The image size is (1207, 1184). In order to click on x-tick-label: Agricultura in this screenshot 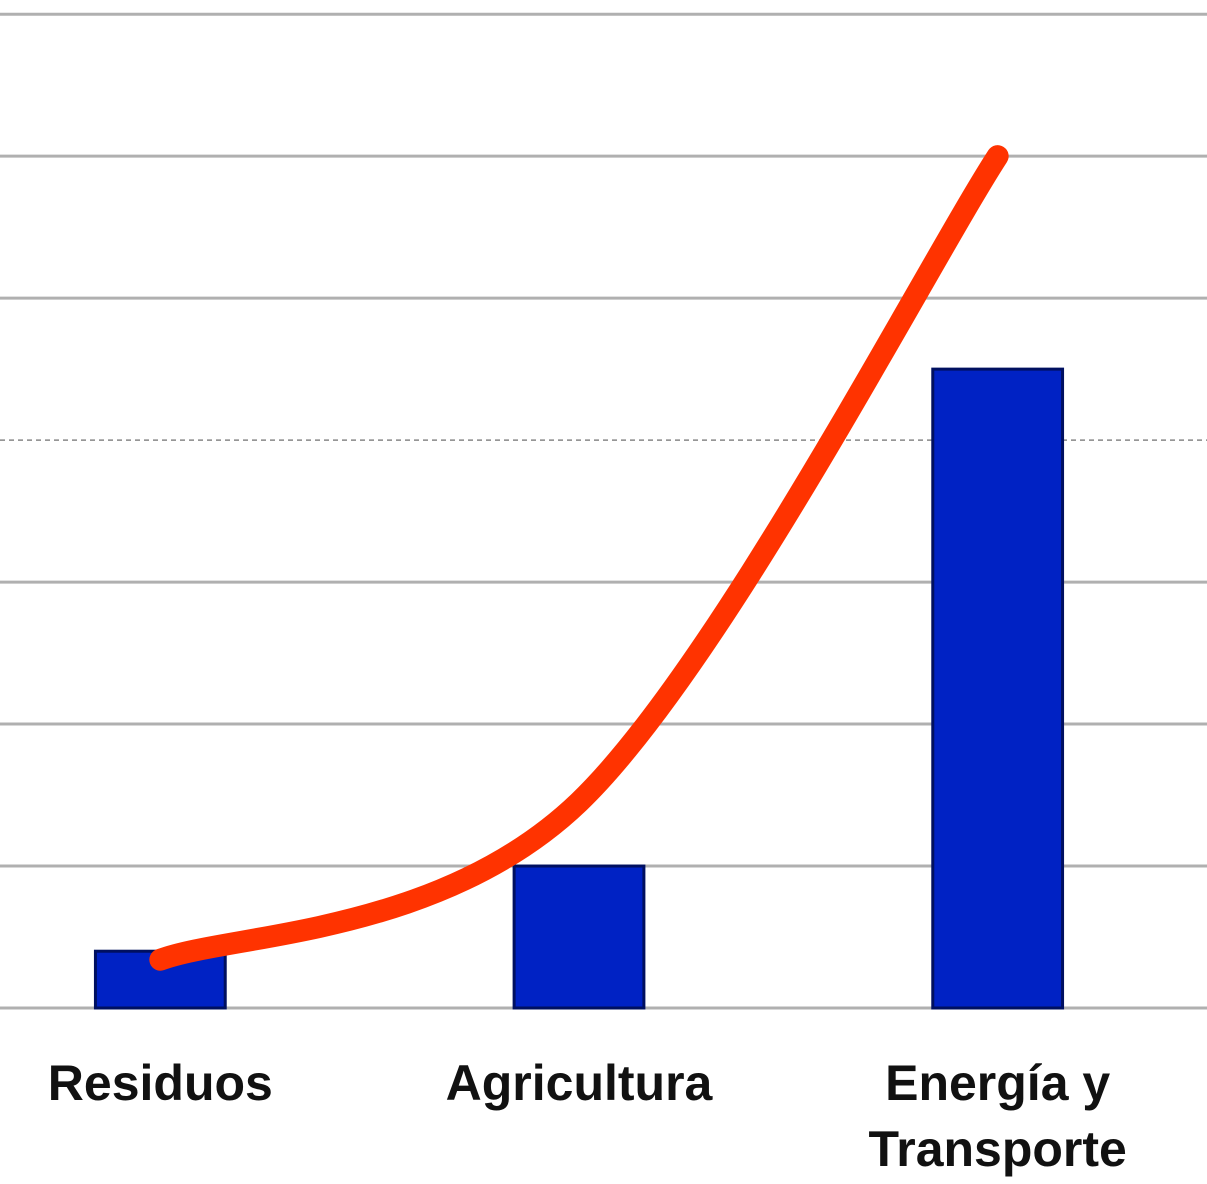, I will do `click(580, 1083)`.